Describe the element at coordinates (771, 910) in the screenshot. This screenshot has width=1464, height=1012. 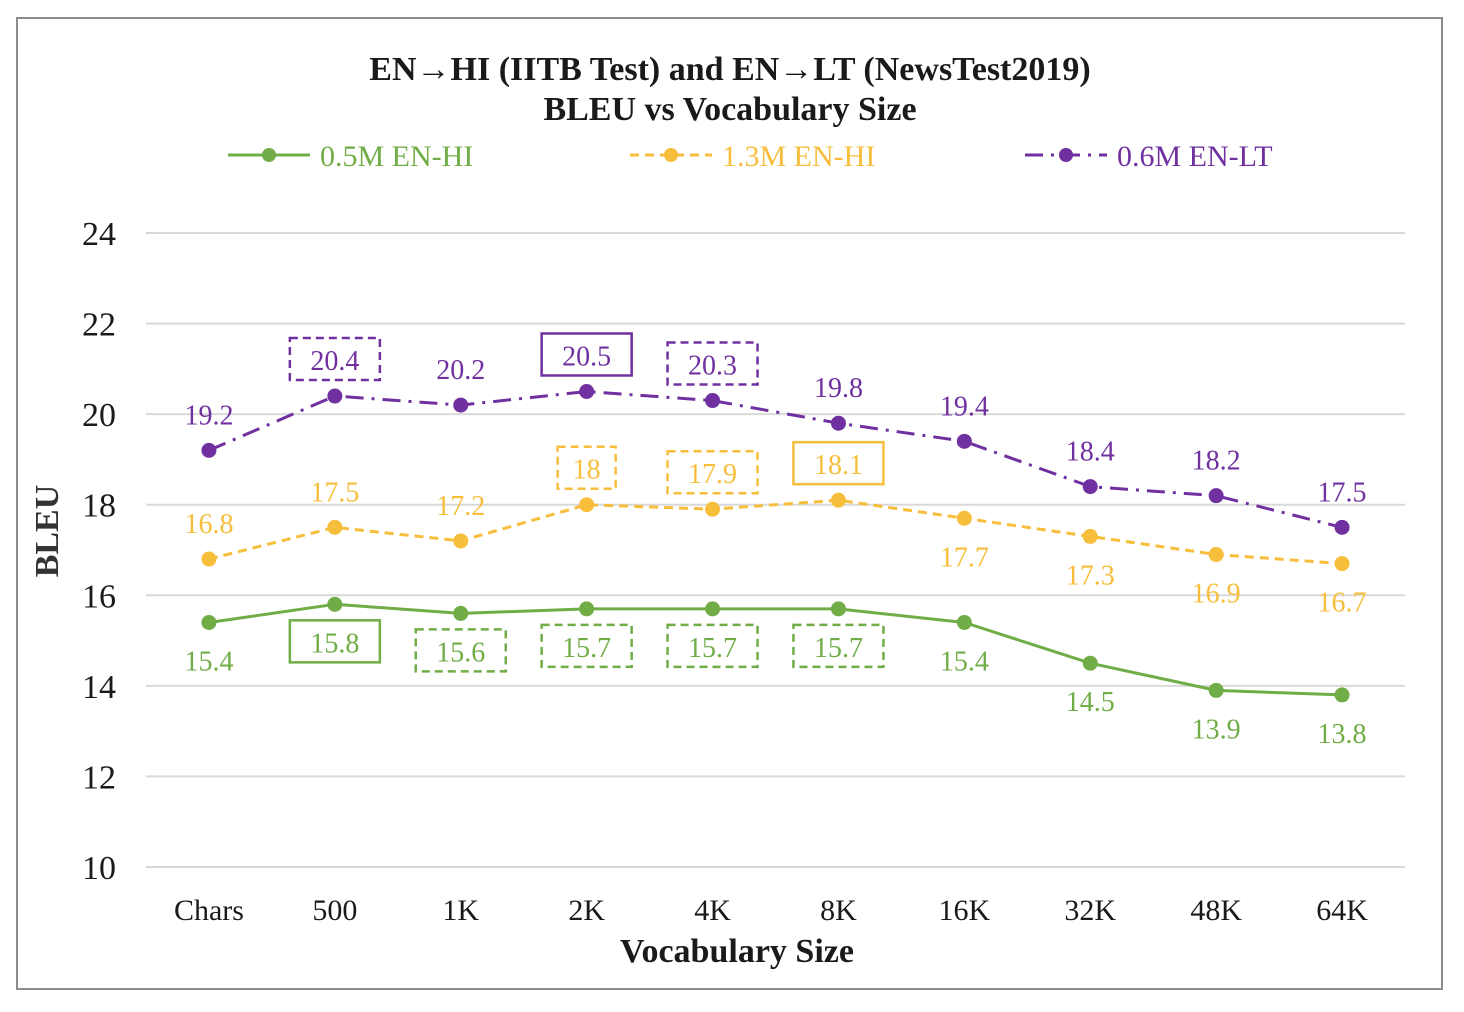
I see `x-axis-ticks: Chars 500 1K 2K 4K 8K 16K 32K 48K 64K` at that location.